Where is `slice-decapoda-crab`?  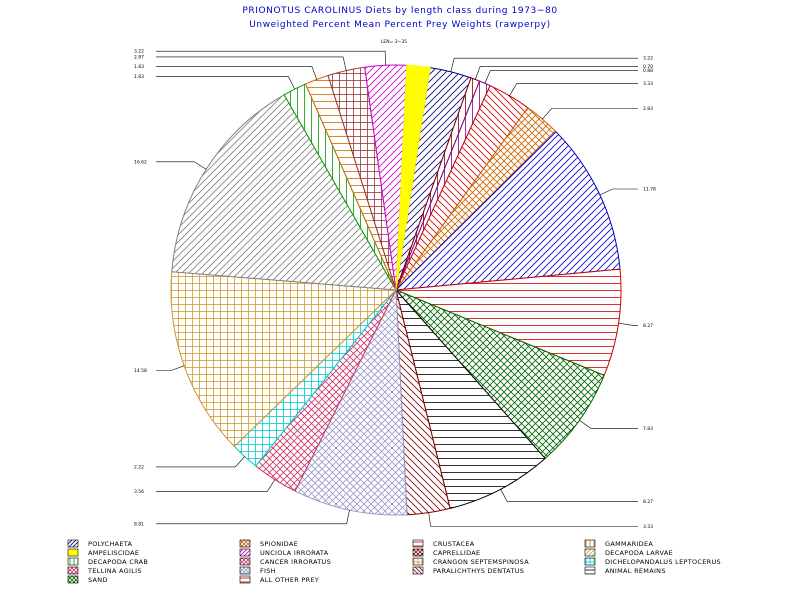 slice-decapoda-crab is located at coordinates (470, 399).